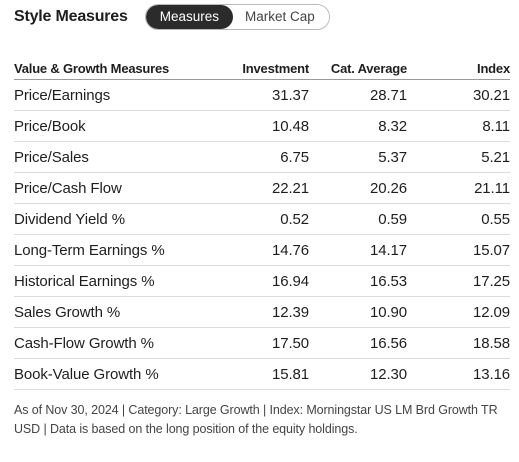  I want to click on row-label: Historical Earnings %, so click(109, 281).